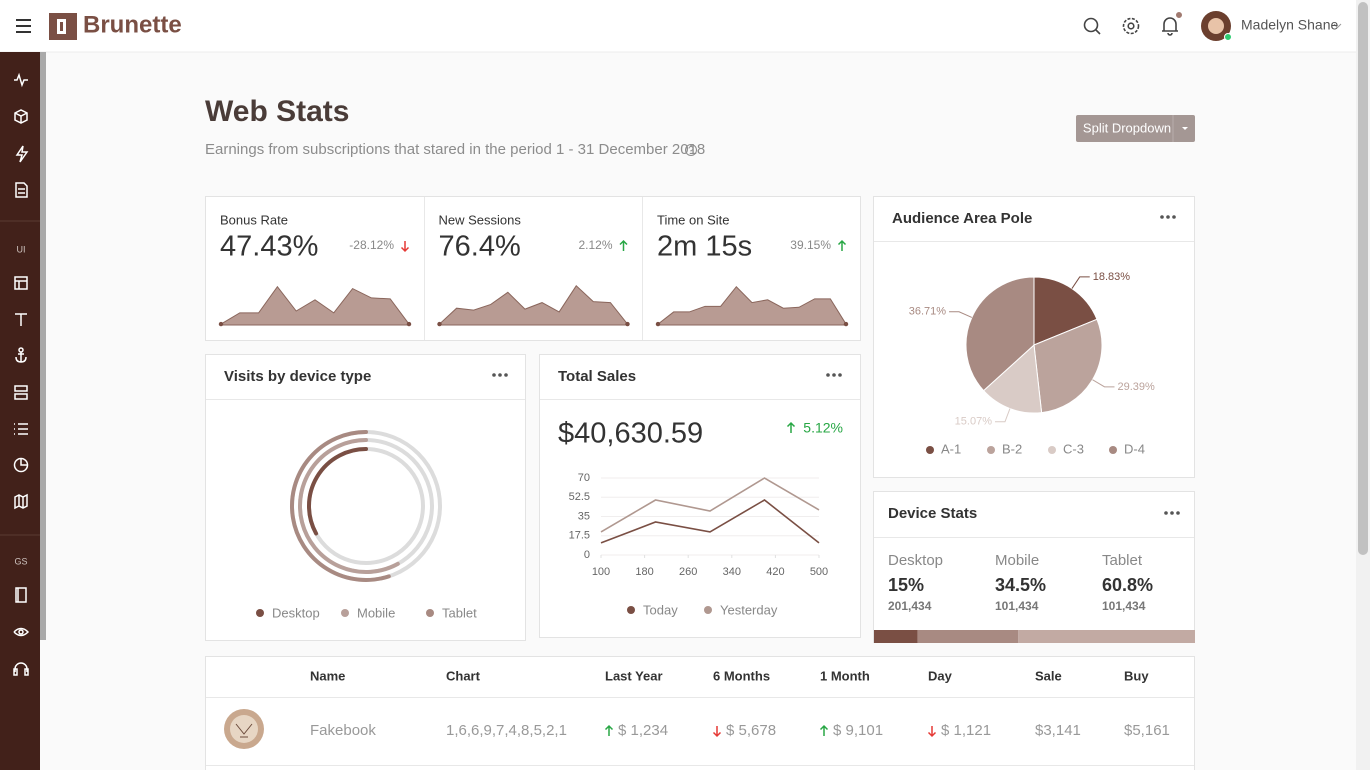 The height and width of the screenshot is (770, 1370). Describe the element at coordinates (1363, 278) in the screenshot. I see `scrollbar-thumb` at that location.